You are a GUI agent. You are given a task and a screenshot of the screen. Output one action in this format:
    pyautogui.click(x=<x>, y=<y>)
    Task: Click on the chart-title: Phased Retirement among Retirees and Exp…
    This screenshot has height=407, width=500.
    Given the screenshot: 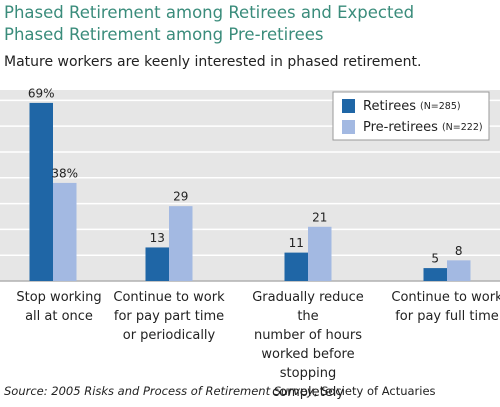 What is the action you would take?
    pyautogui.click(x=209, y=23)
    